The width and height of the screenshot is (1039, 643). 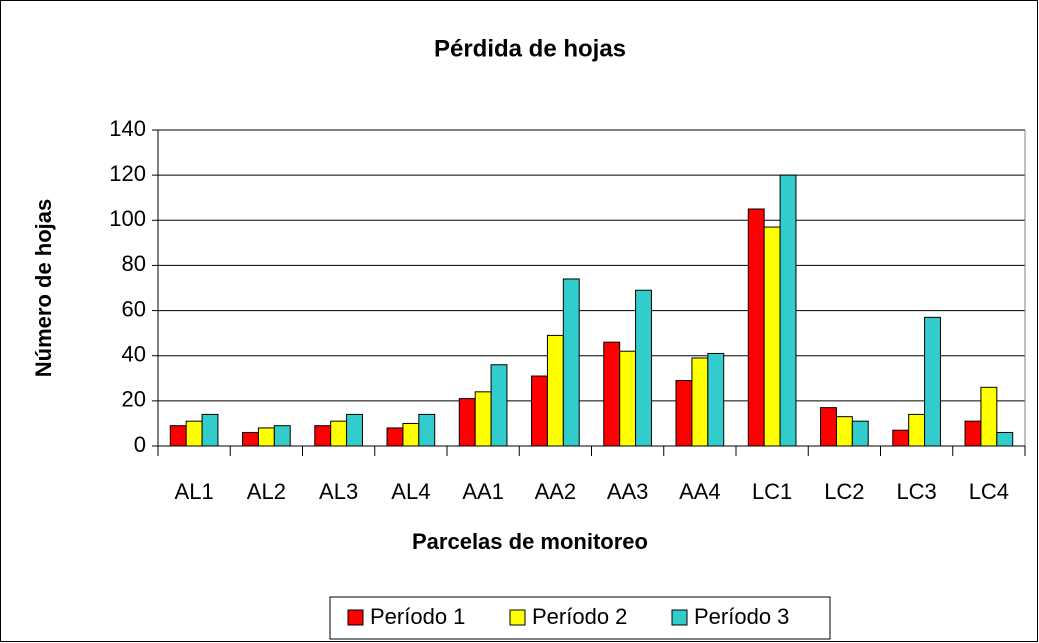 I want to click on legend-label: Período 1, so click(x=417, y=616).